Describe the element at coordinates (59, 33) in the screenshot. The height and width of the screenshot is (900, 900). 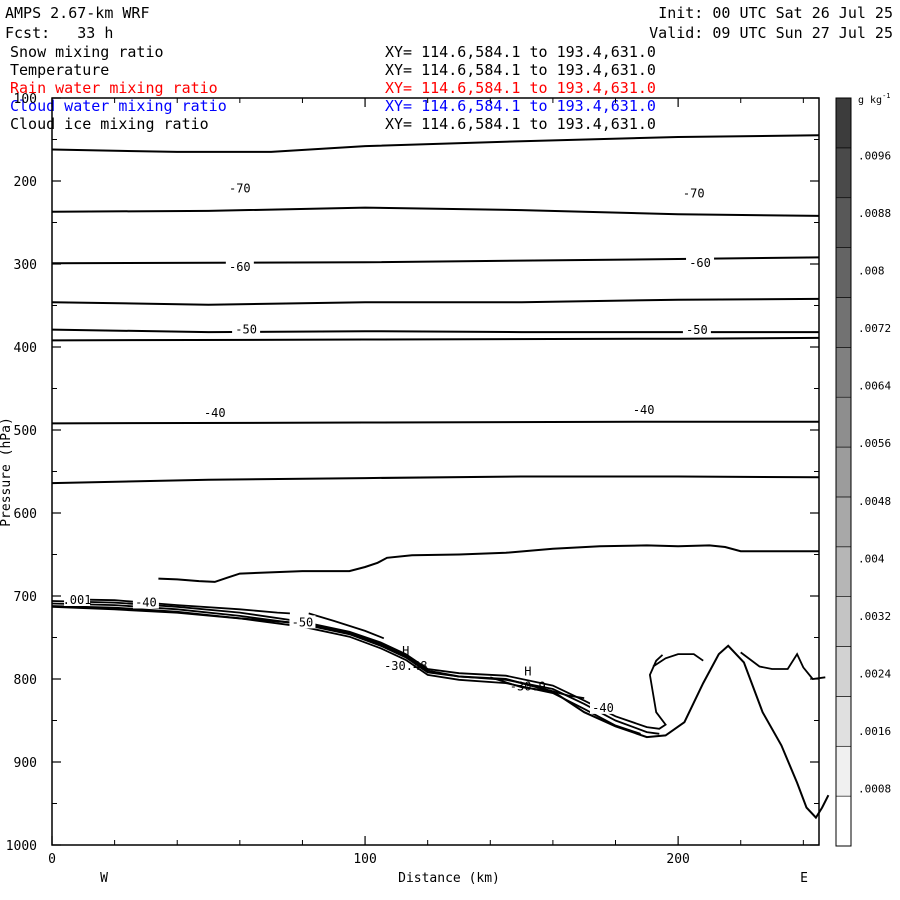
I see `forecast-hour: Fcst: 33 h` at that location.